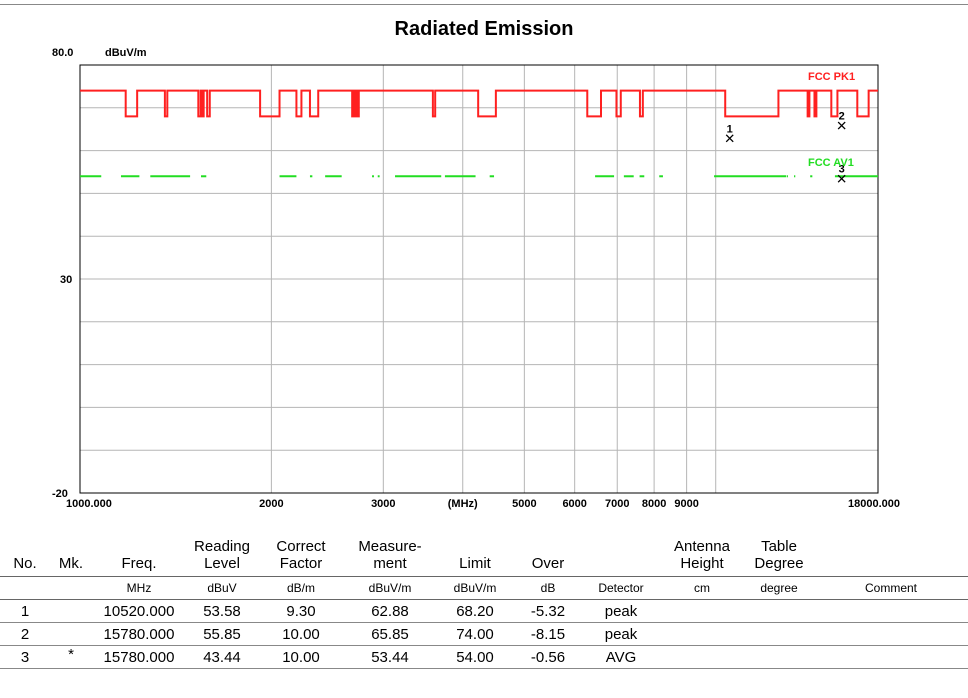 This screenshot has width=968, height=698. I want to click on marker-label: 2, so click(842, 117).